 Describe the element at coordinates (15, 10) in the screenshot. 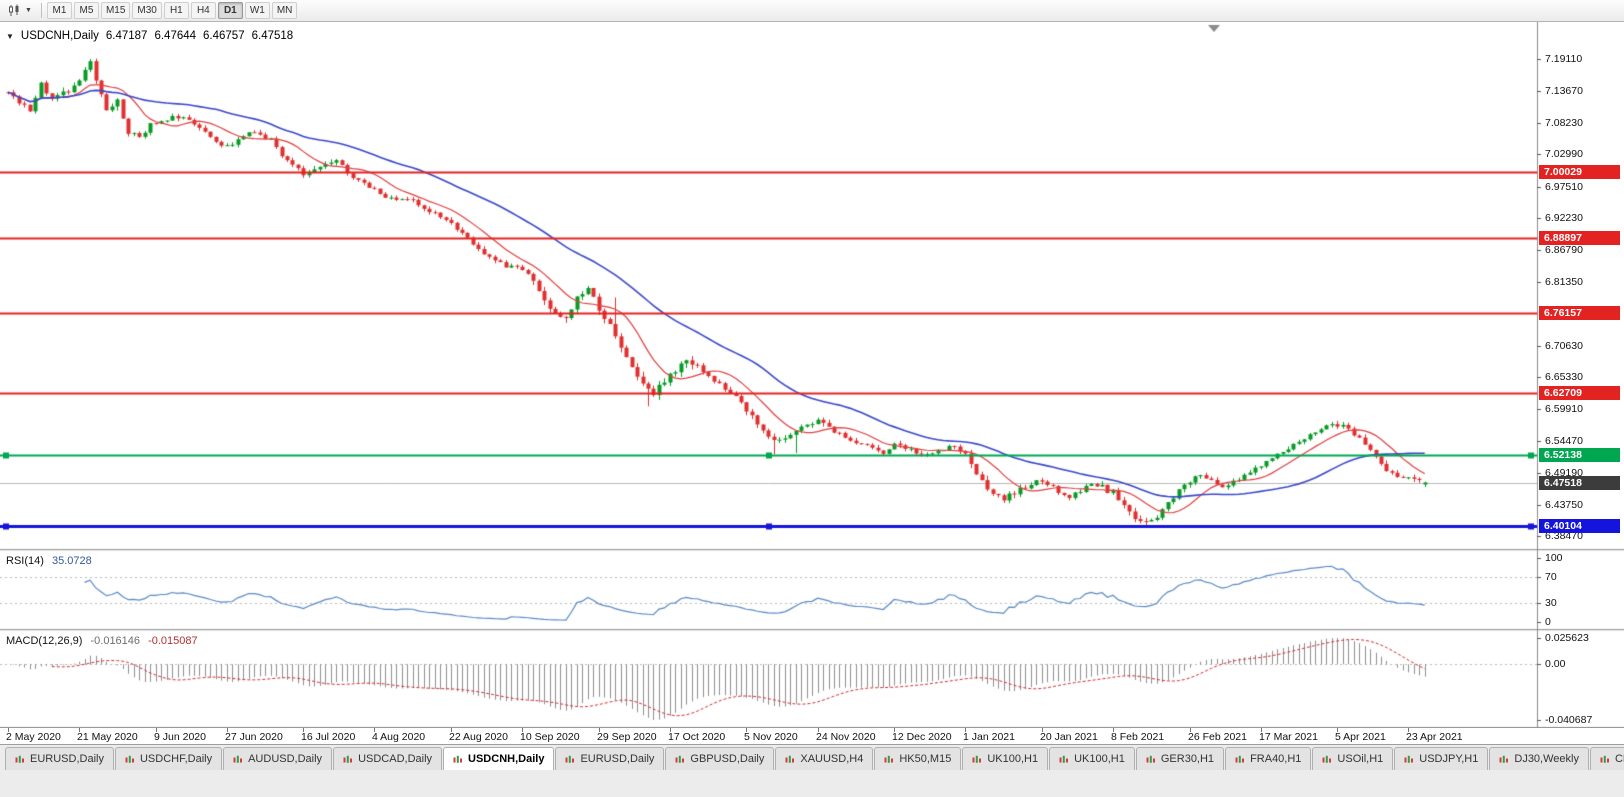

I see `candlestick-chart-icon` at that location.